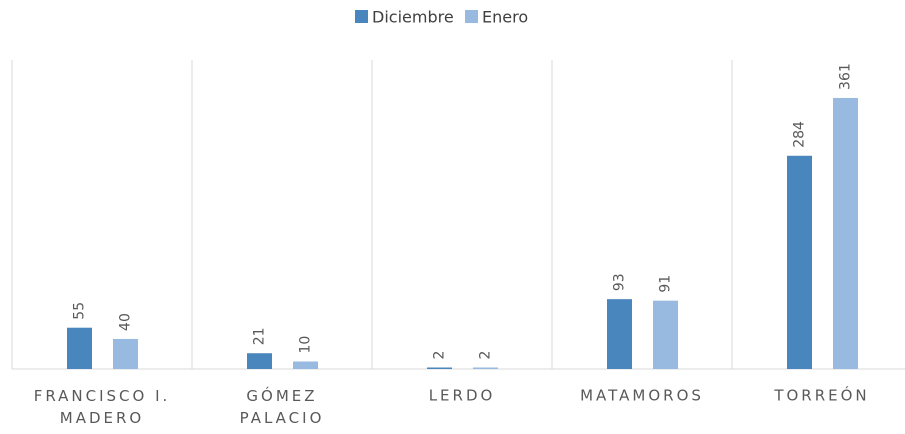  Describe the element at coordinates (666, 284) in the screenshot. I see `data-label: 91` at that location.